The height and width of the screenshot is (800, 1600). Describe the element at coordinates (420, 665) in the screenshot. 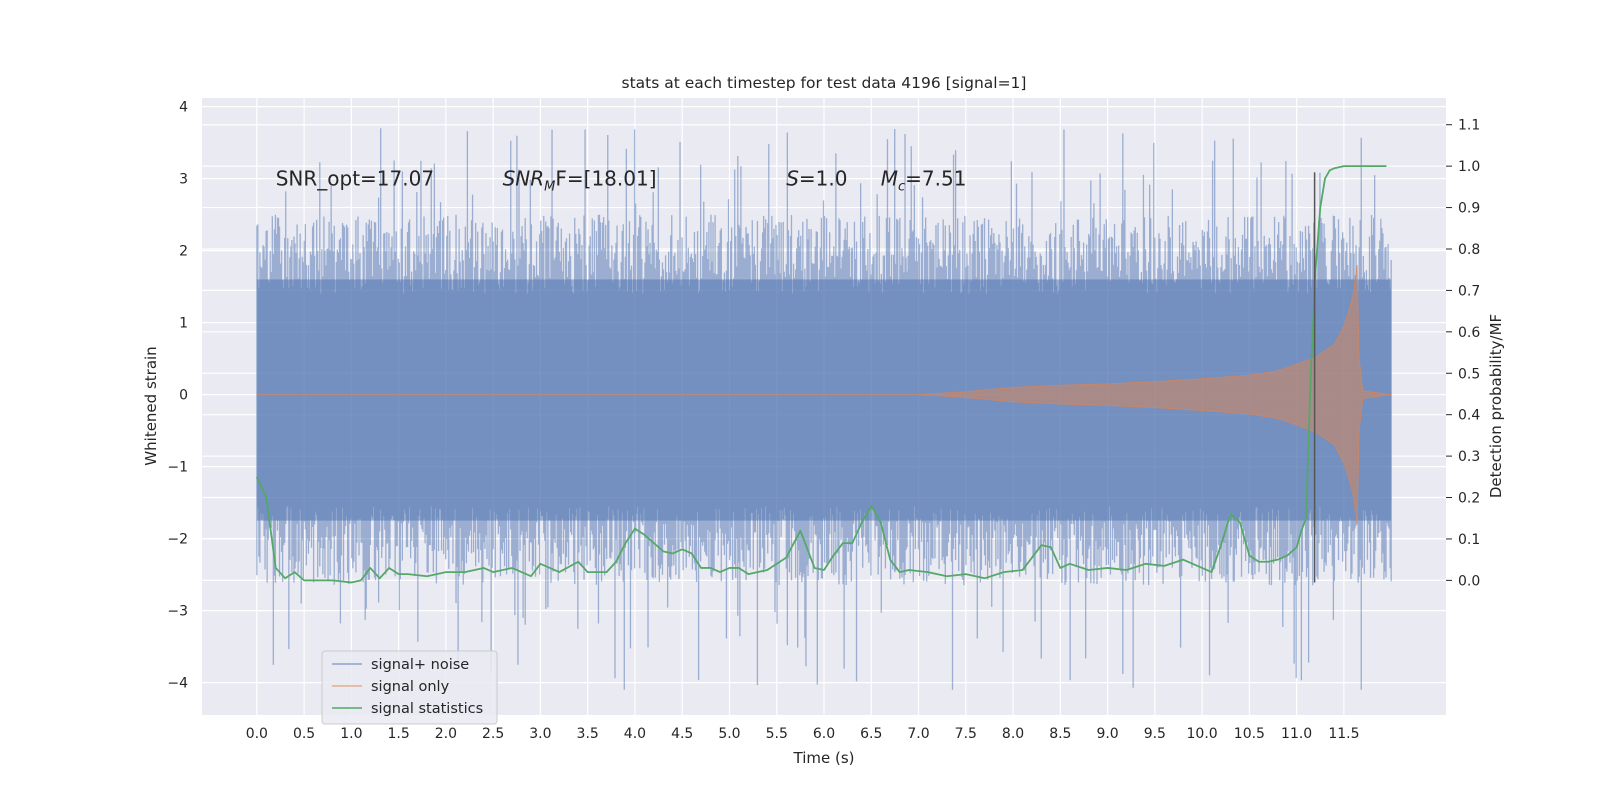

I see `legend-label-noise: signal+ noise` at that location.